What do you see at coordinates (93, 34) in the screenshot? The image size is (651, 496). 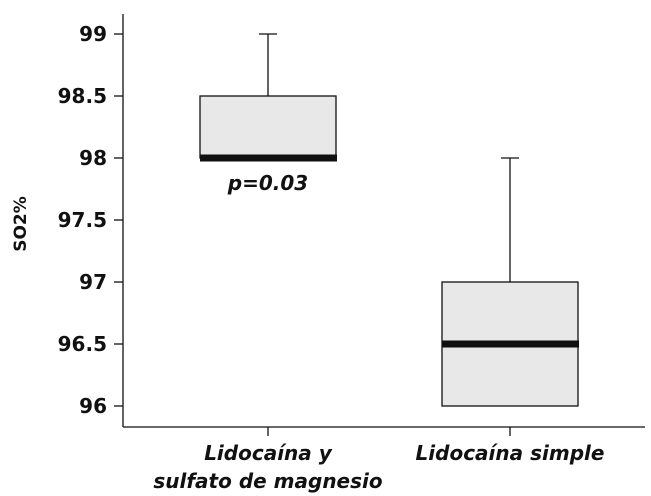 I see `y-tick-label: 99` at bounding box center [93, 34].